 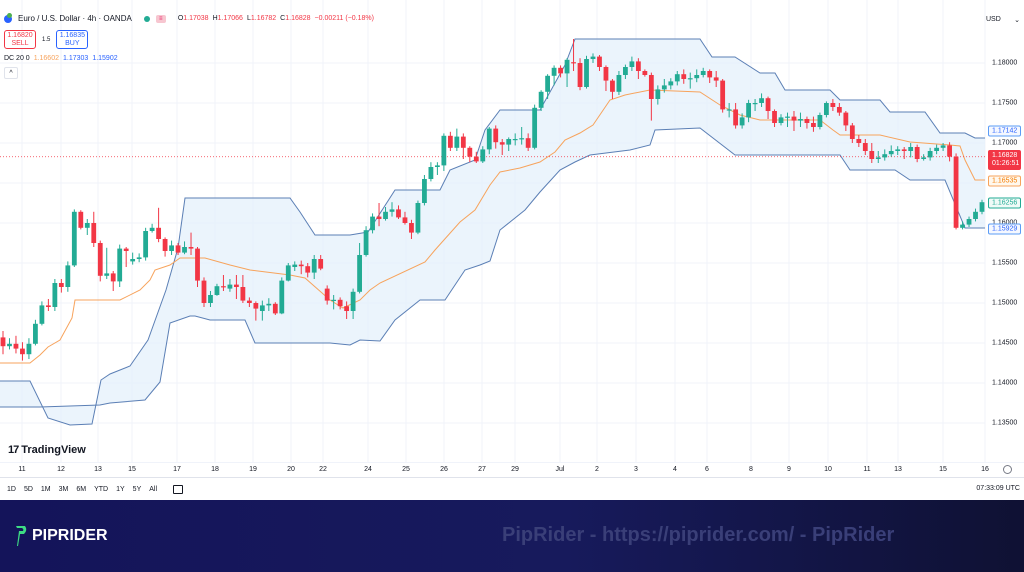 What do you see at coordinates (137, 489) in the screenshot?
I see `range-button-5y: 5Y` at bounding box center [137, 489].